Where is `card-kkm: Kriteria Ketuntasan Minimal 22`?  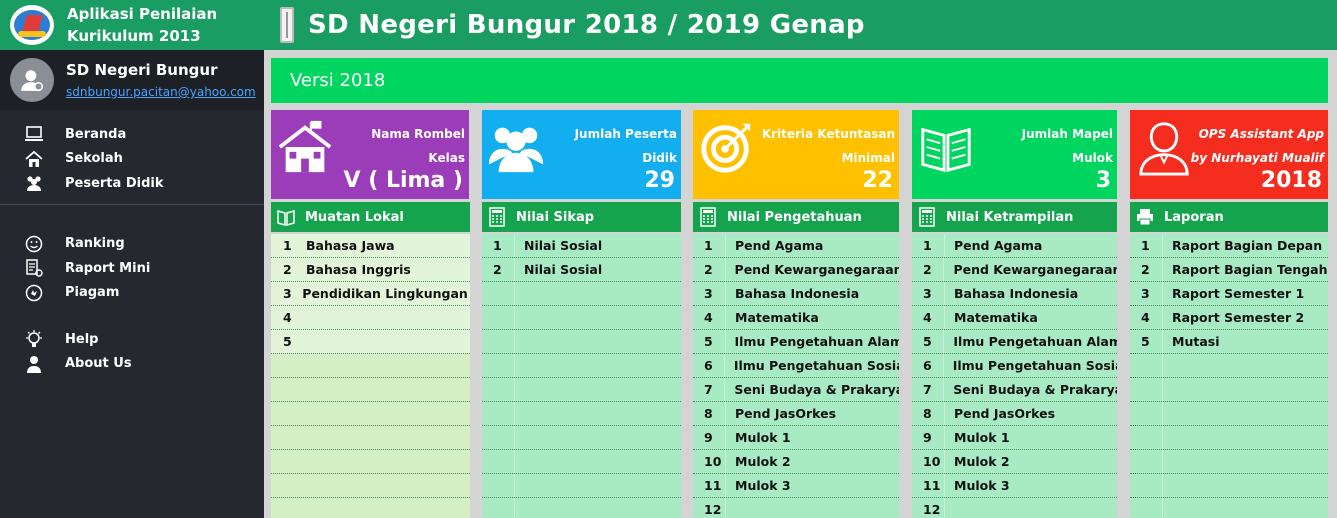
card-kkm: Kriteria Ketuntasan Minimal 22 is located at coordinates (796, 154).